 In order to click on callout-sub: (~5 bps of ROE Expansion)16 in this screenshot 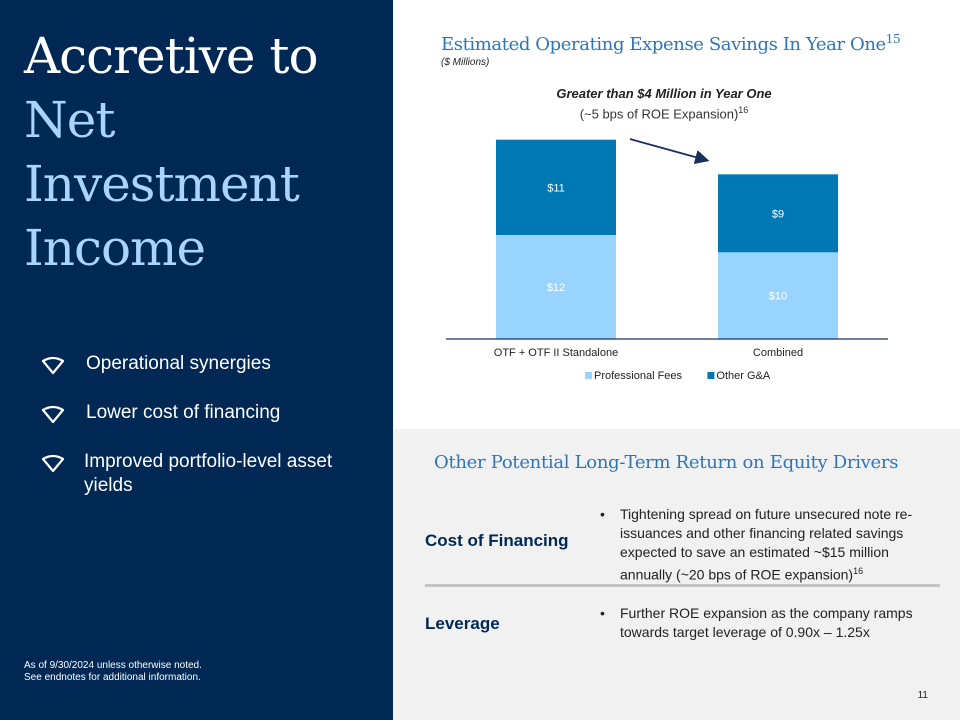, I will do `click(664, 112)`.